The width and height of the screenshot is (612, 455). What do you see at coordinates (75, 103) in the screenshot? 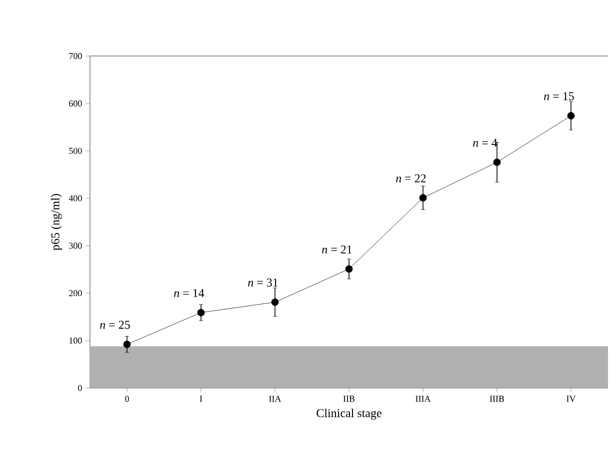
I see `y-tick-label: 600` at bounding box center [75, 103].